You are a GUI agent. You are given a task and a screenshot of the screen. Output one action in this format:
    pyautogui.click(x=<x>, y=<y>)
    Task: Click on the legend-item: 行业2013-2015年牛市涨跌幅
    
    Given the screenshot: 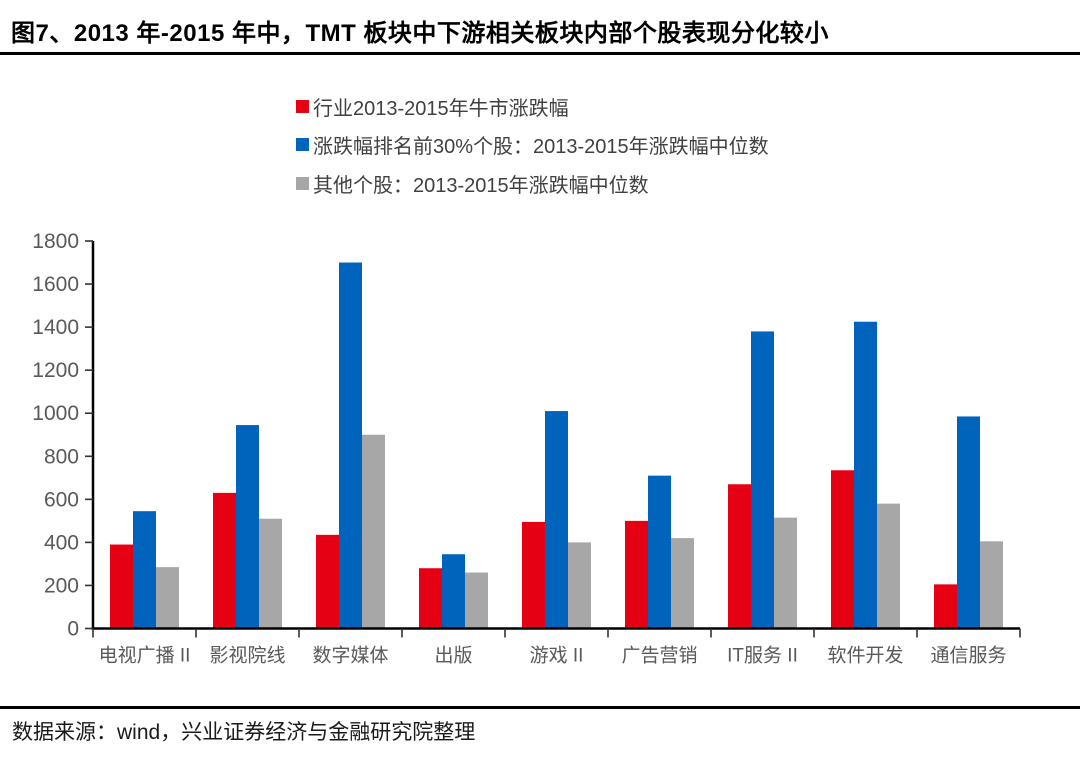 What is the action you would take?
    pyautogui.click(x=532, y=106)
    